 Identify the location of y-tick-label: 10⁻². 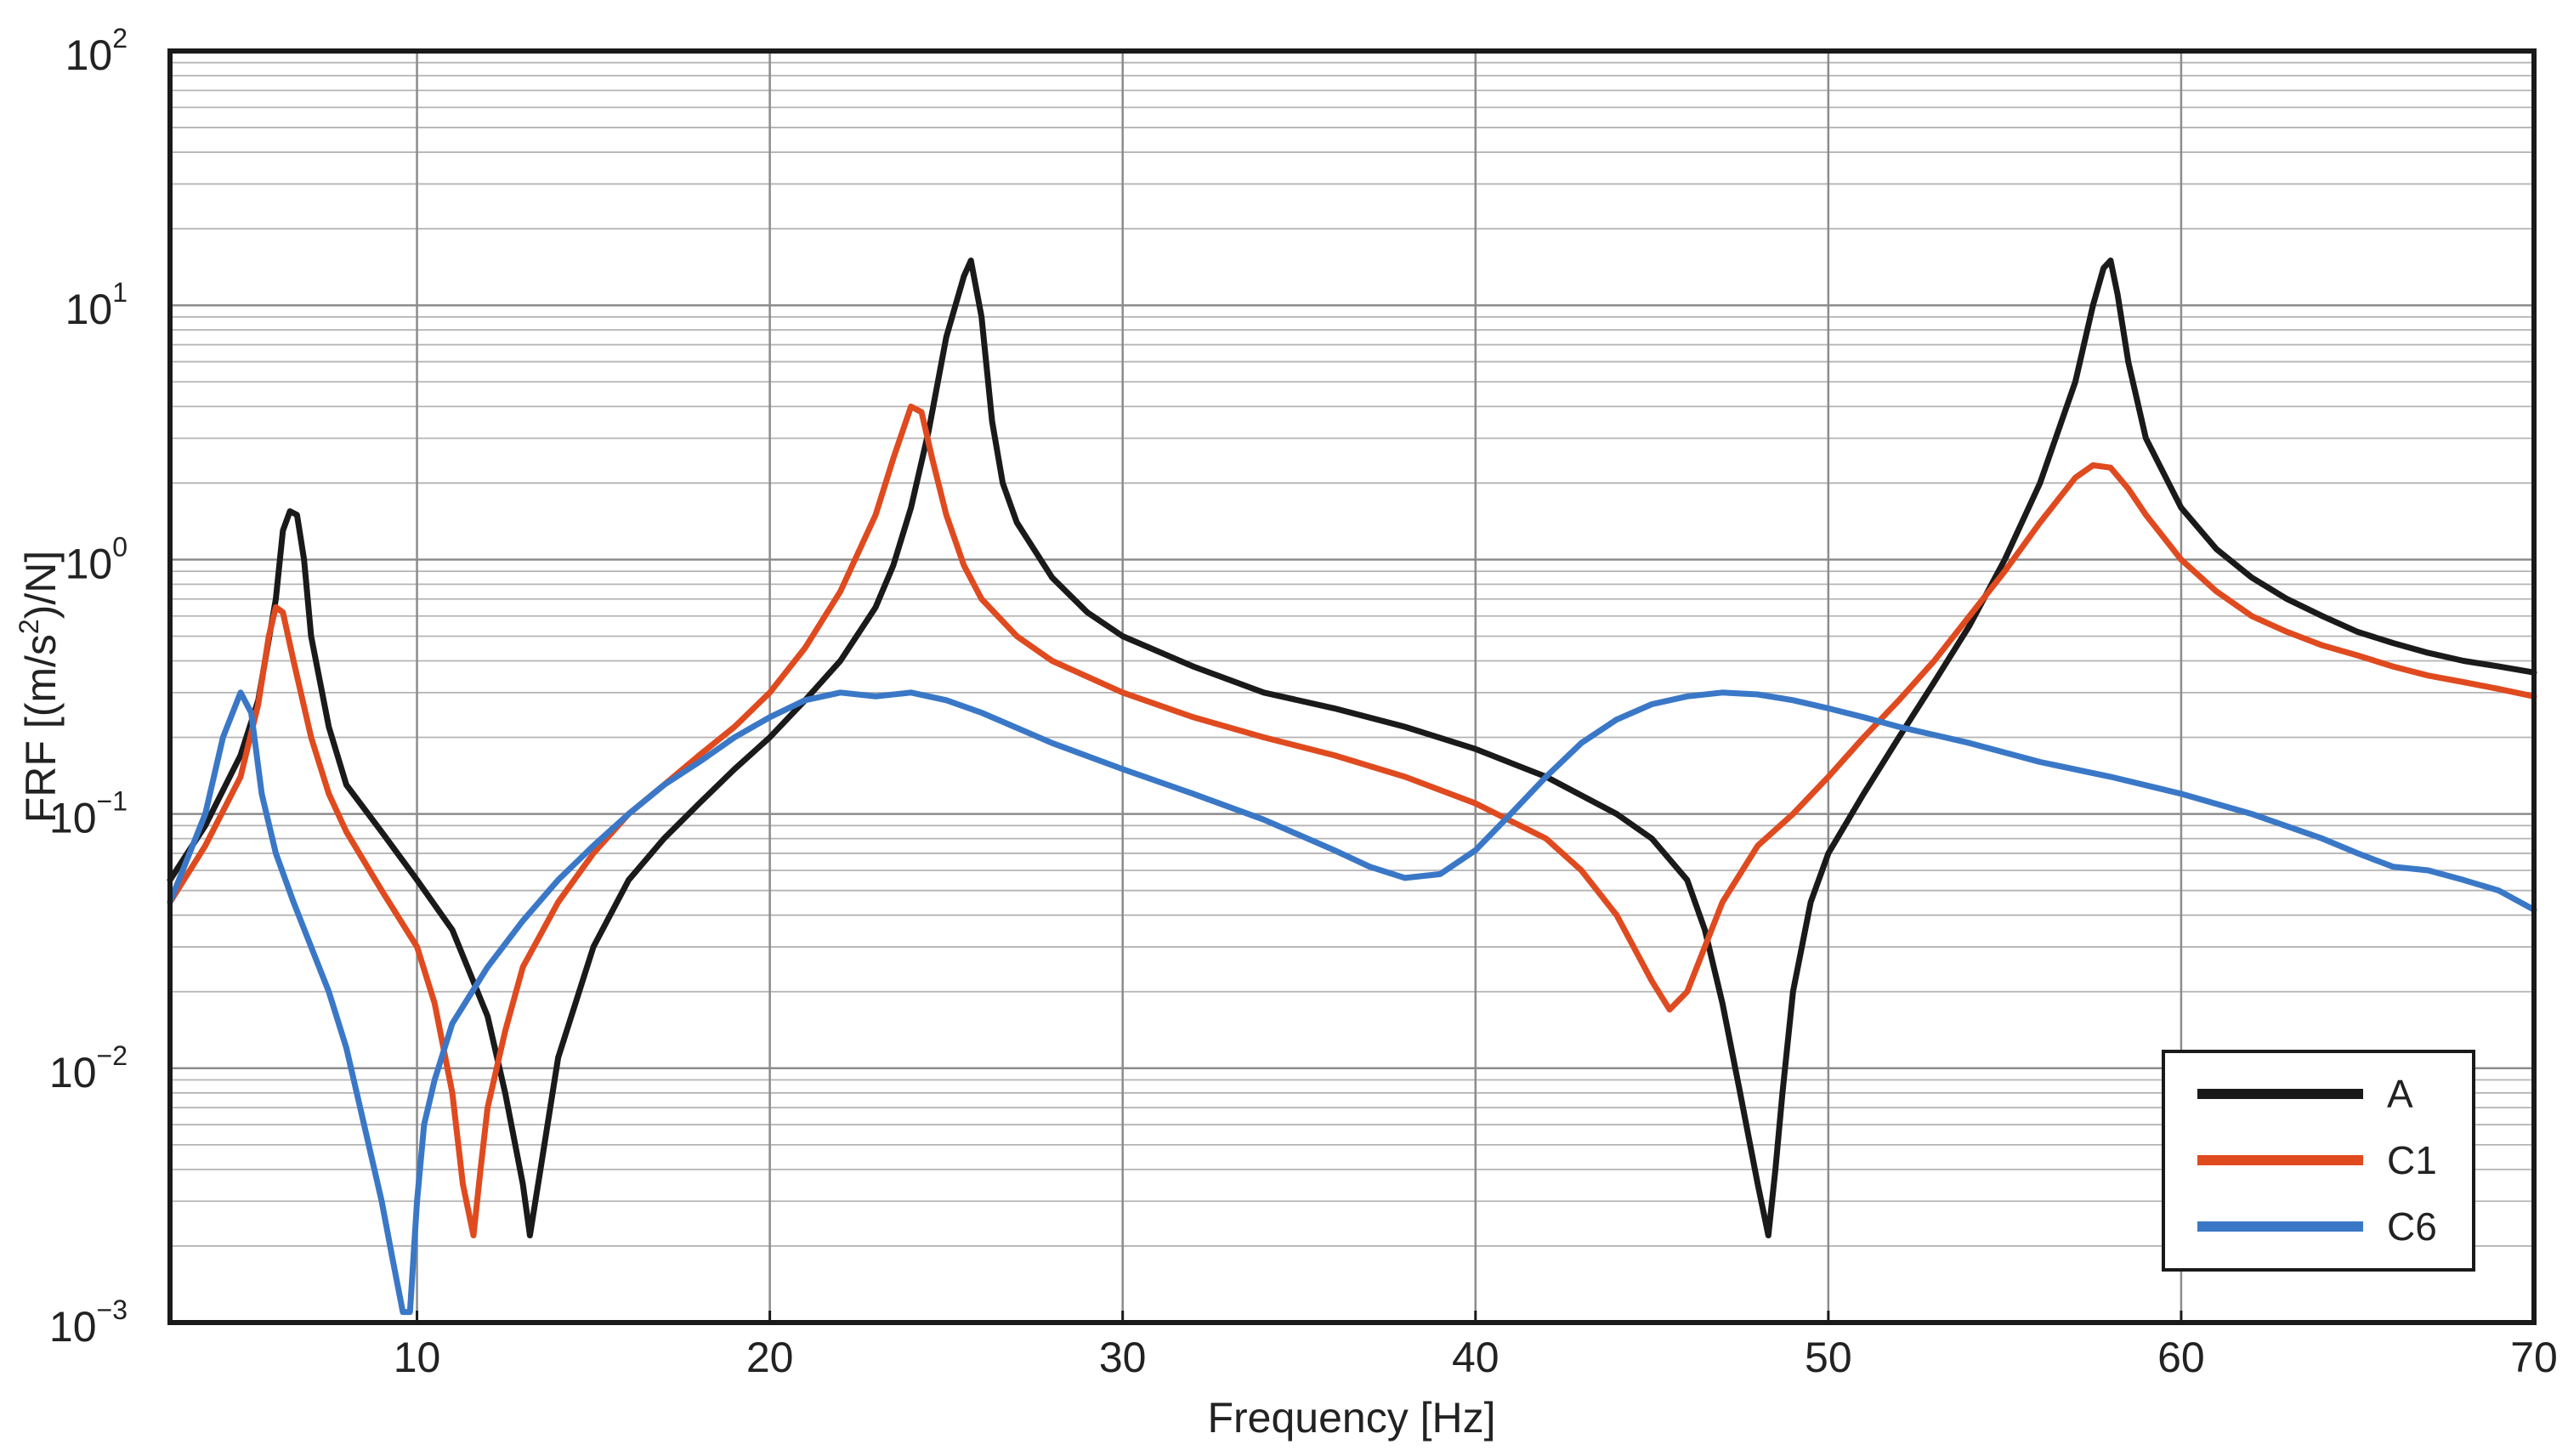
(88, 1068).